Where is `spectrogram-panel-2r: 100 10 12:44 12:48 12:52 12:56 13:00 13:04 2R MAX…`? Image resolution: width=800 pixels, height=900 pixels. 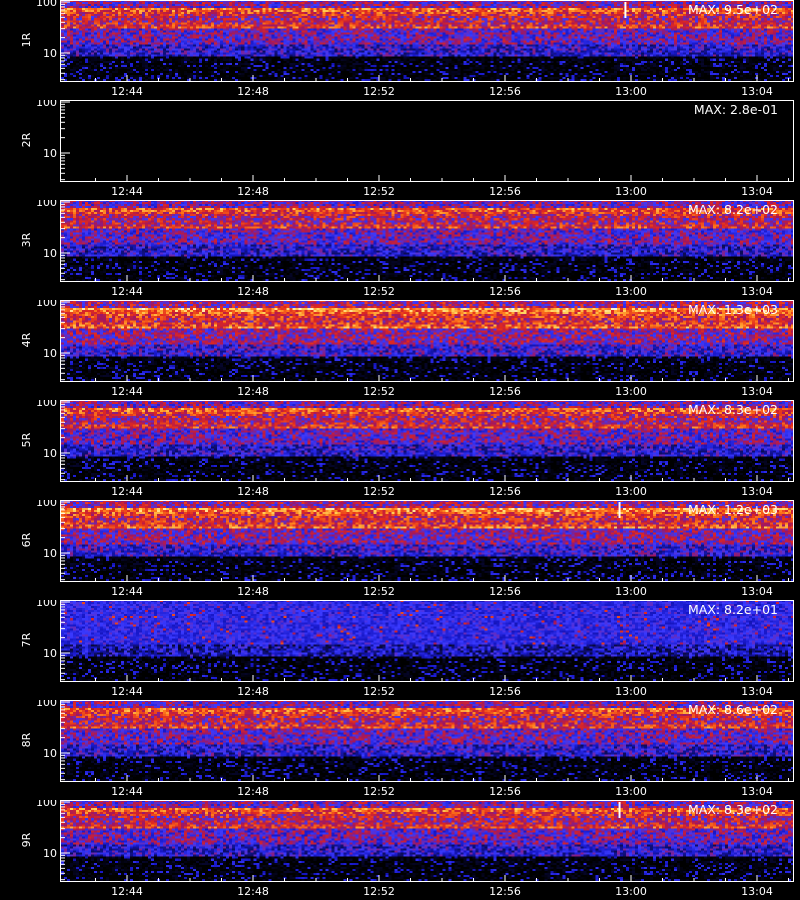
spectrogram-panel-2r: 100 10 12:44 12:48 12:52 12:56 13:00 13:04 2R MAX… is located at coordinates (400, 150).